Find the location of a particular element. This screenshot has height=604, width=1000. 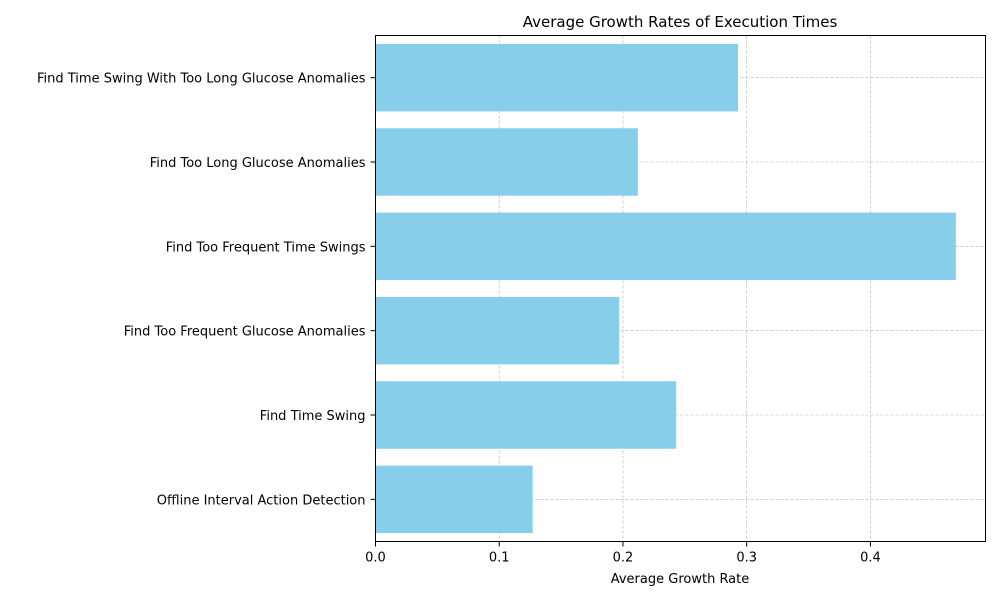

y-tick-label: Offline Interval Action Detection is located at coordinates (261, 500).